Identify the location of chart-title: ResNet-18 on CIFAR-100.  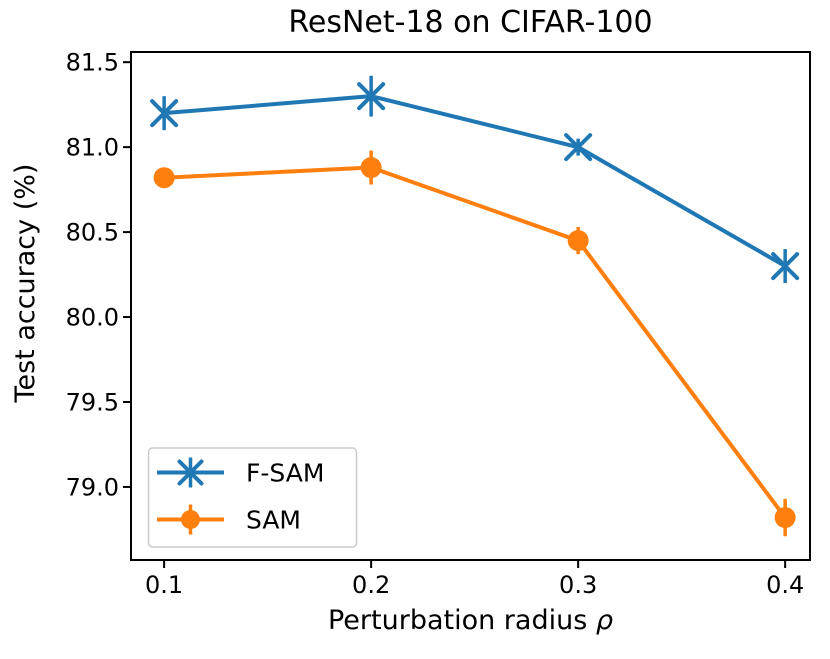
(470, 22).